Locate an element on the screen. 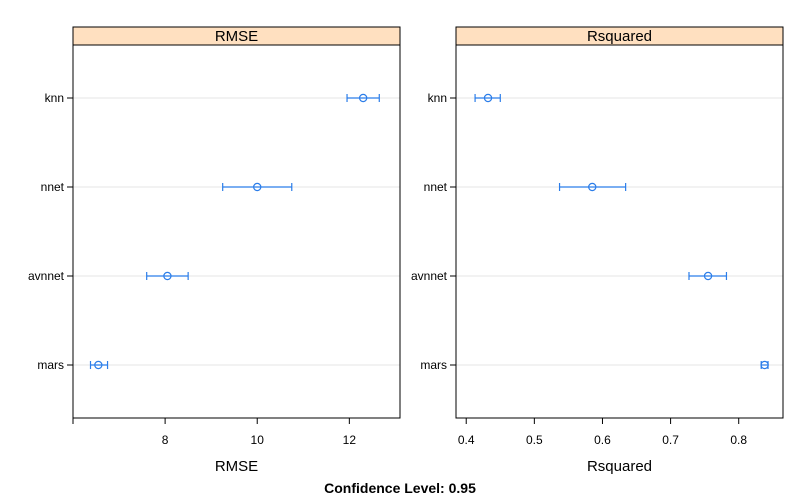  panel-strip-title: Rsquared is located at coordinates (619, 36).